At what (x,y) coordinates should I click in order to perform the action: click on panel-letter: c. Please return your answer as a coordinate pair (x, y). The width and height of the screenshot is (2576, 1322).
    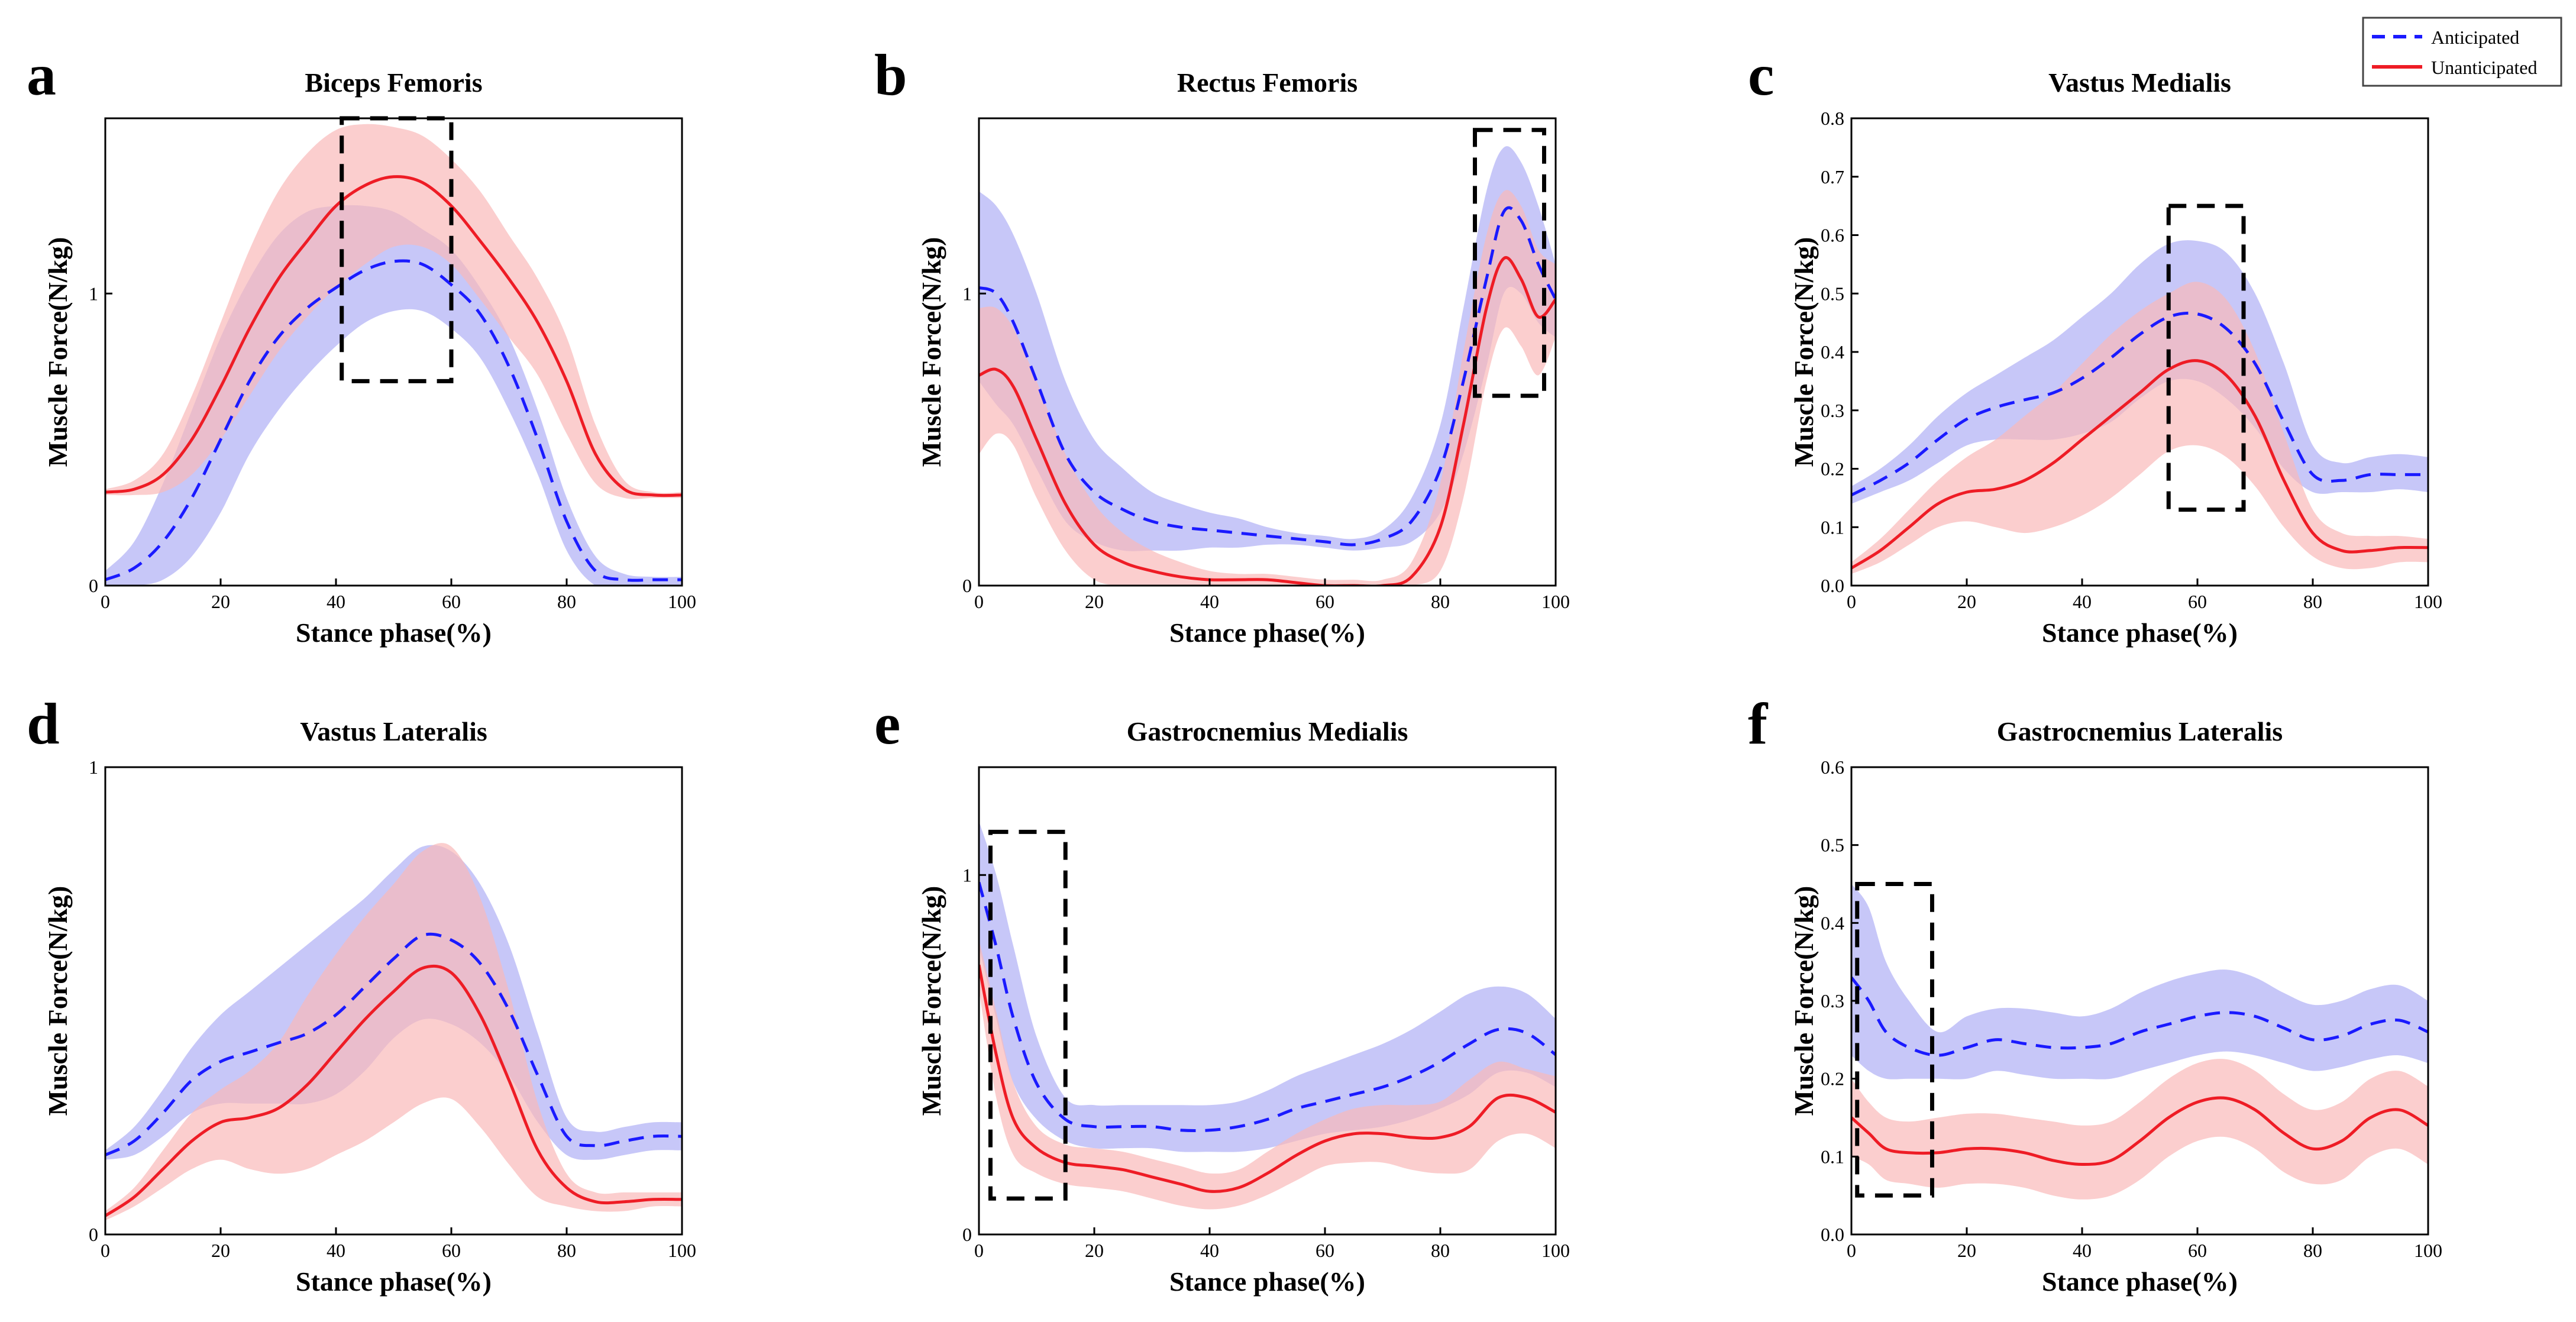
    Looking at the image, I should click on (1761, 75).